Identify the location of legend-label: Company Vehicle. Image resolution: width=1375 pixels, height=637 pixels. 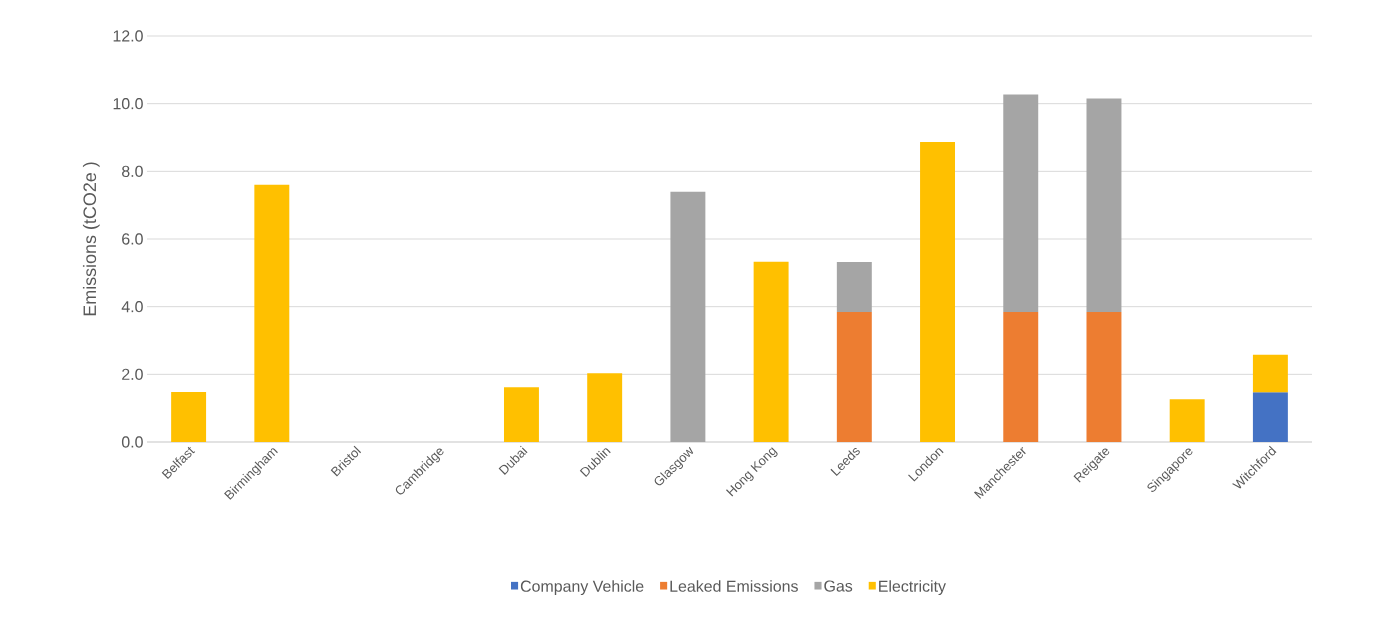
(582, 588).